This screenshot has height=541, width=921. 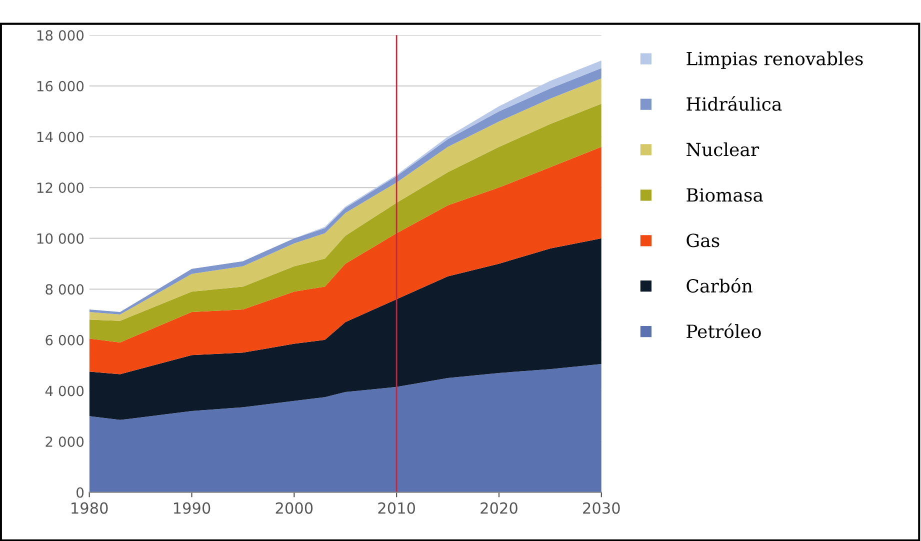 I want to click on y-tick-label: 0, so click(x=80, y=492).